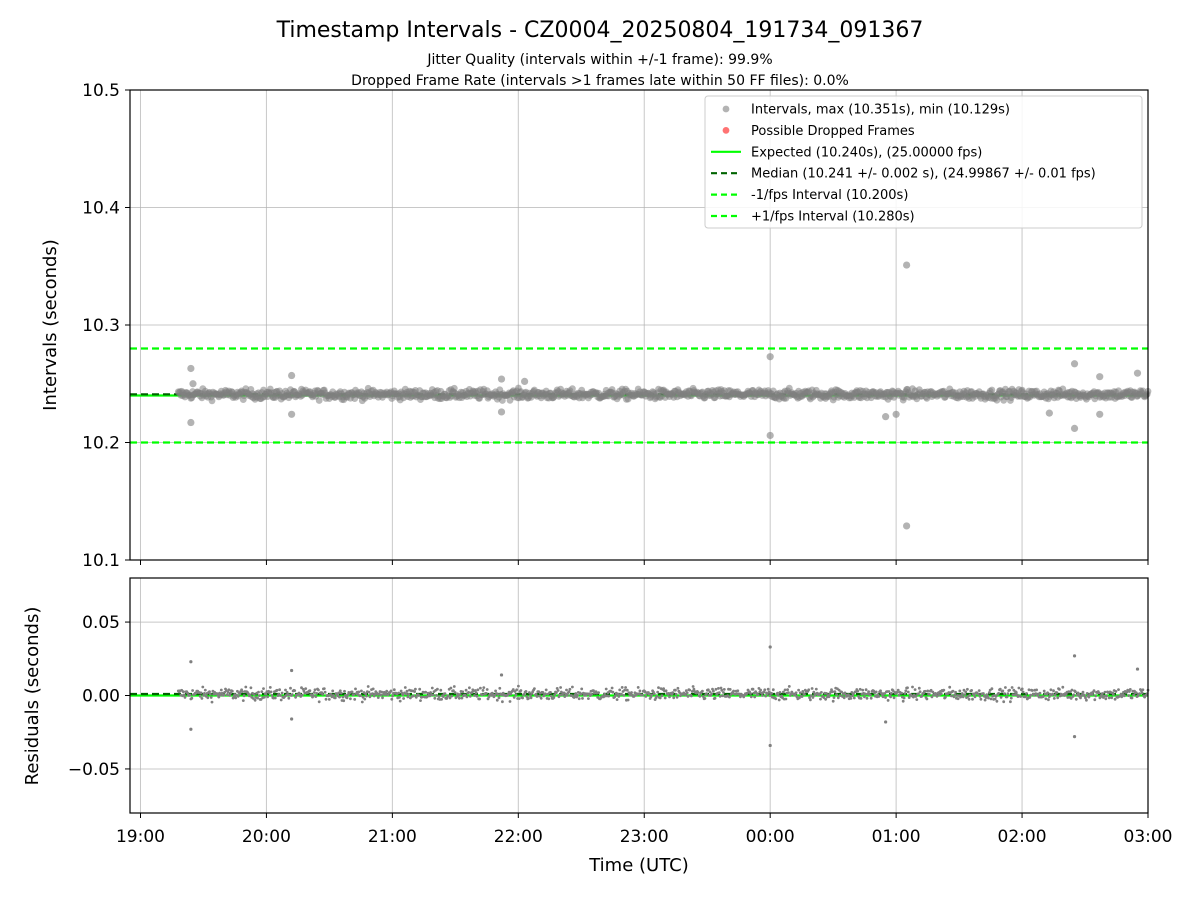 The image size is (1200, 904). I want to click on x-tick-label: 19:00, so click(140, 837).